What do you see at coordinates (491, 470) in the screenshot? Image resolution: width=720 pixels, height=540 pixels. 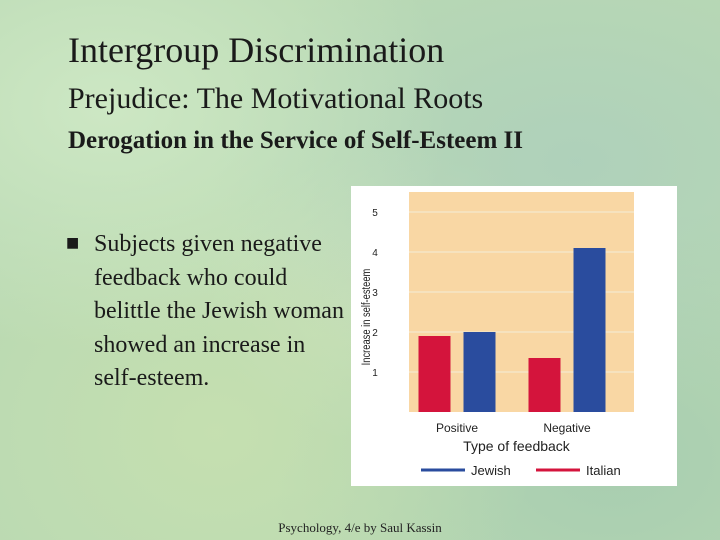 I see `legend-label-jewish: Jewish` at bounding box center [491, 470].